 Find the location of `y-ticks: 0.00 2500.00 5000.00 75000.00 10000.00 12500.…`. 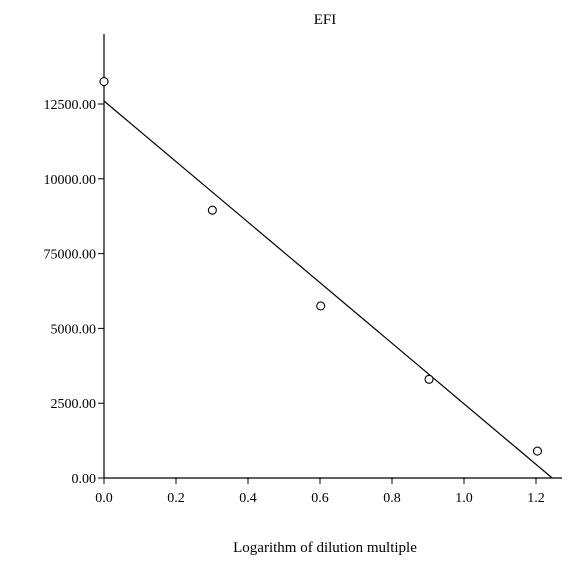

y-ticks: 0.00 2500.00 5000.00 75000.00 10000.00 12500.… is located at coordinates (74, 292).